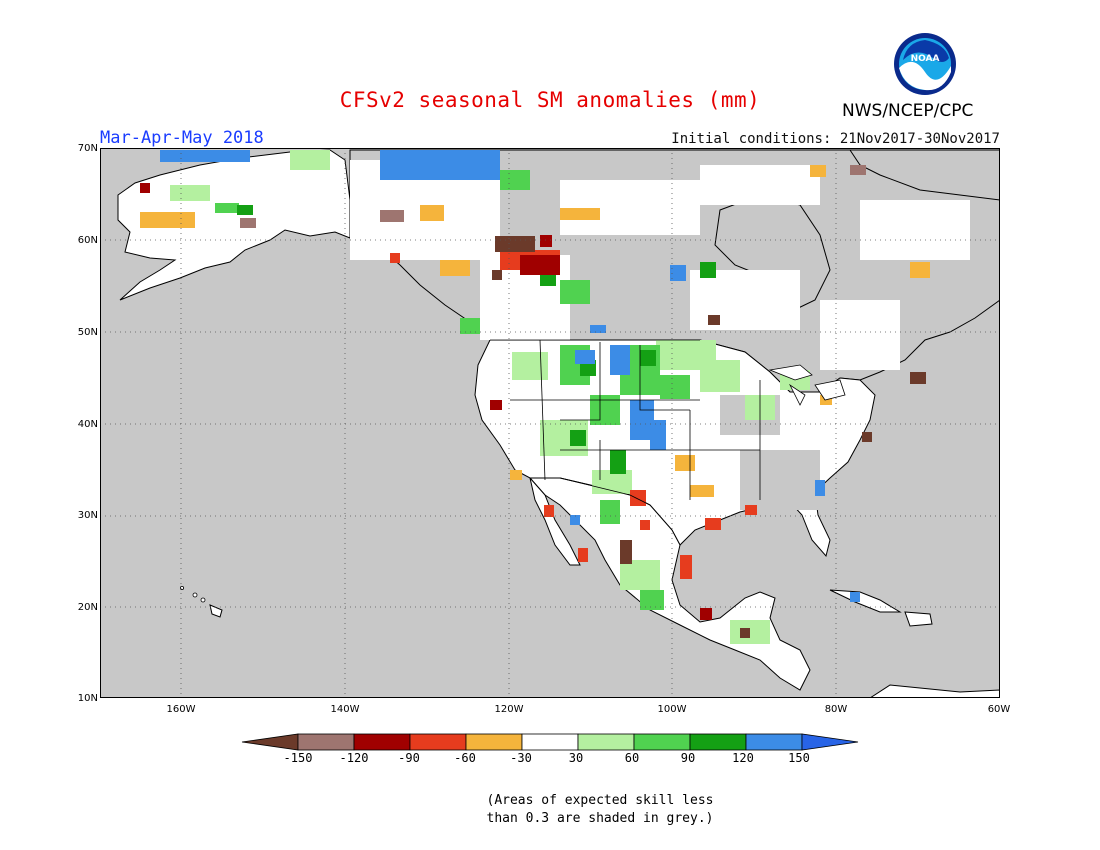 The height and width of the screenshot is (850, 1100). What do you see at coordinates (836, 709) in the screenshot?
I see `lon-label-80w: 80W` at bounding box center [836, 709].